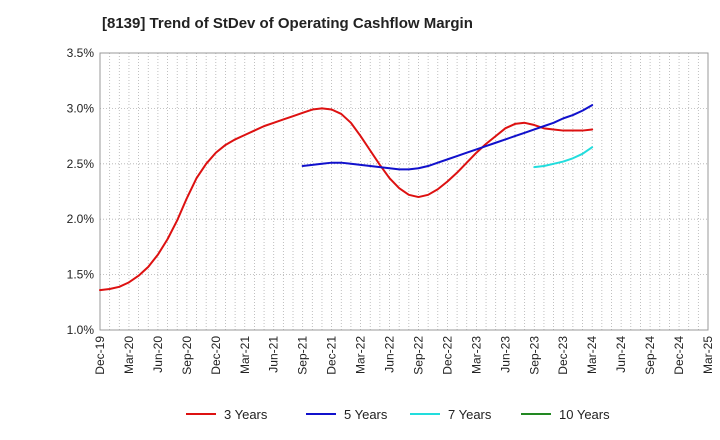  Describe the element at coordinates (679, 355) in the screenshot. I see `x-tick-label: Dec-24` at that location.